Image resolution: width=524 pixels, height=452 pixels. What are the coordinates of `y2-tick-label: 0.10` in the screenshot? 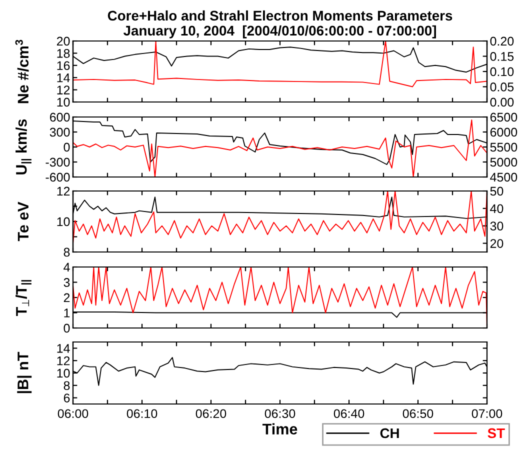 It's located at (502, 71).